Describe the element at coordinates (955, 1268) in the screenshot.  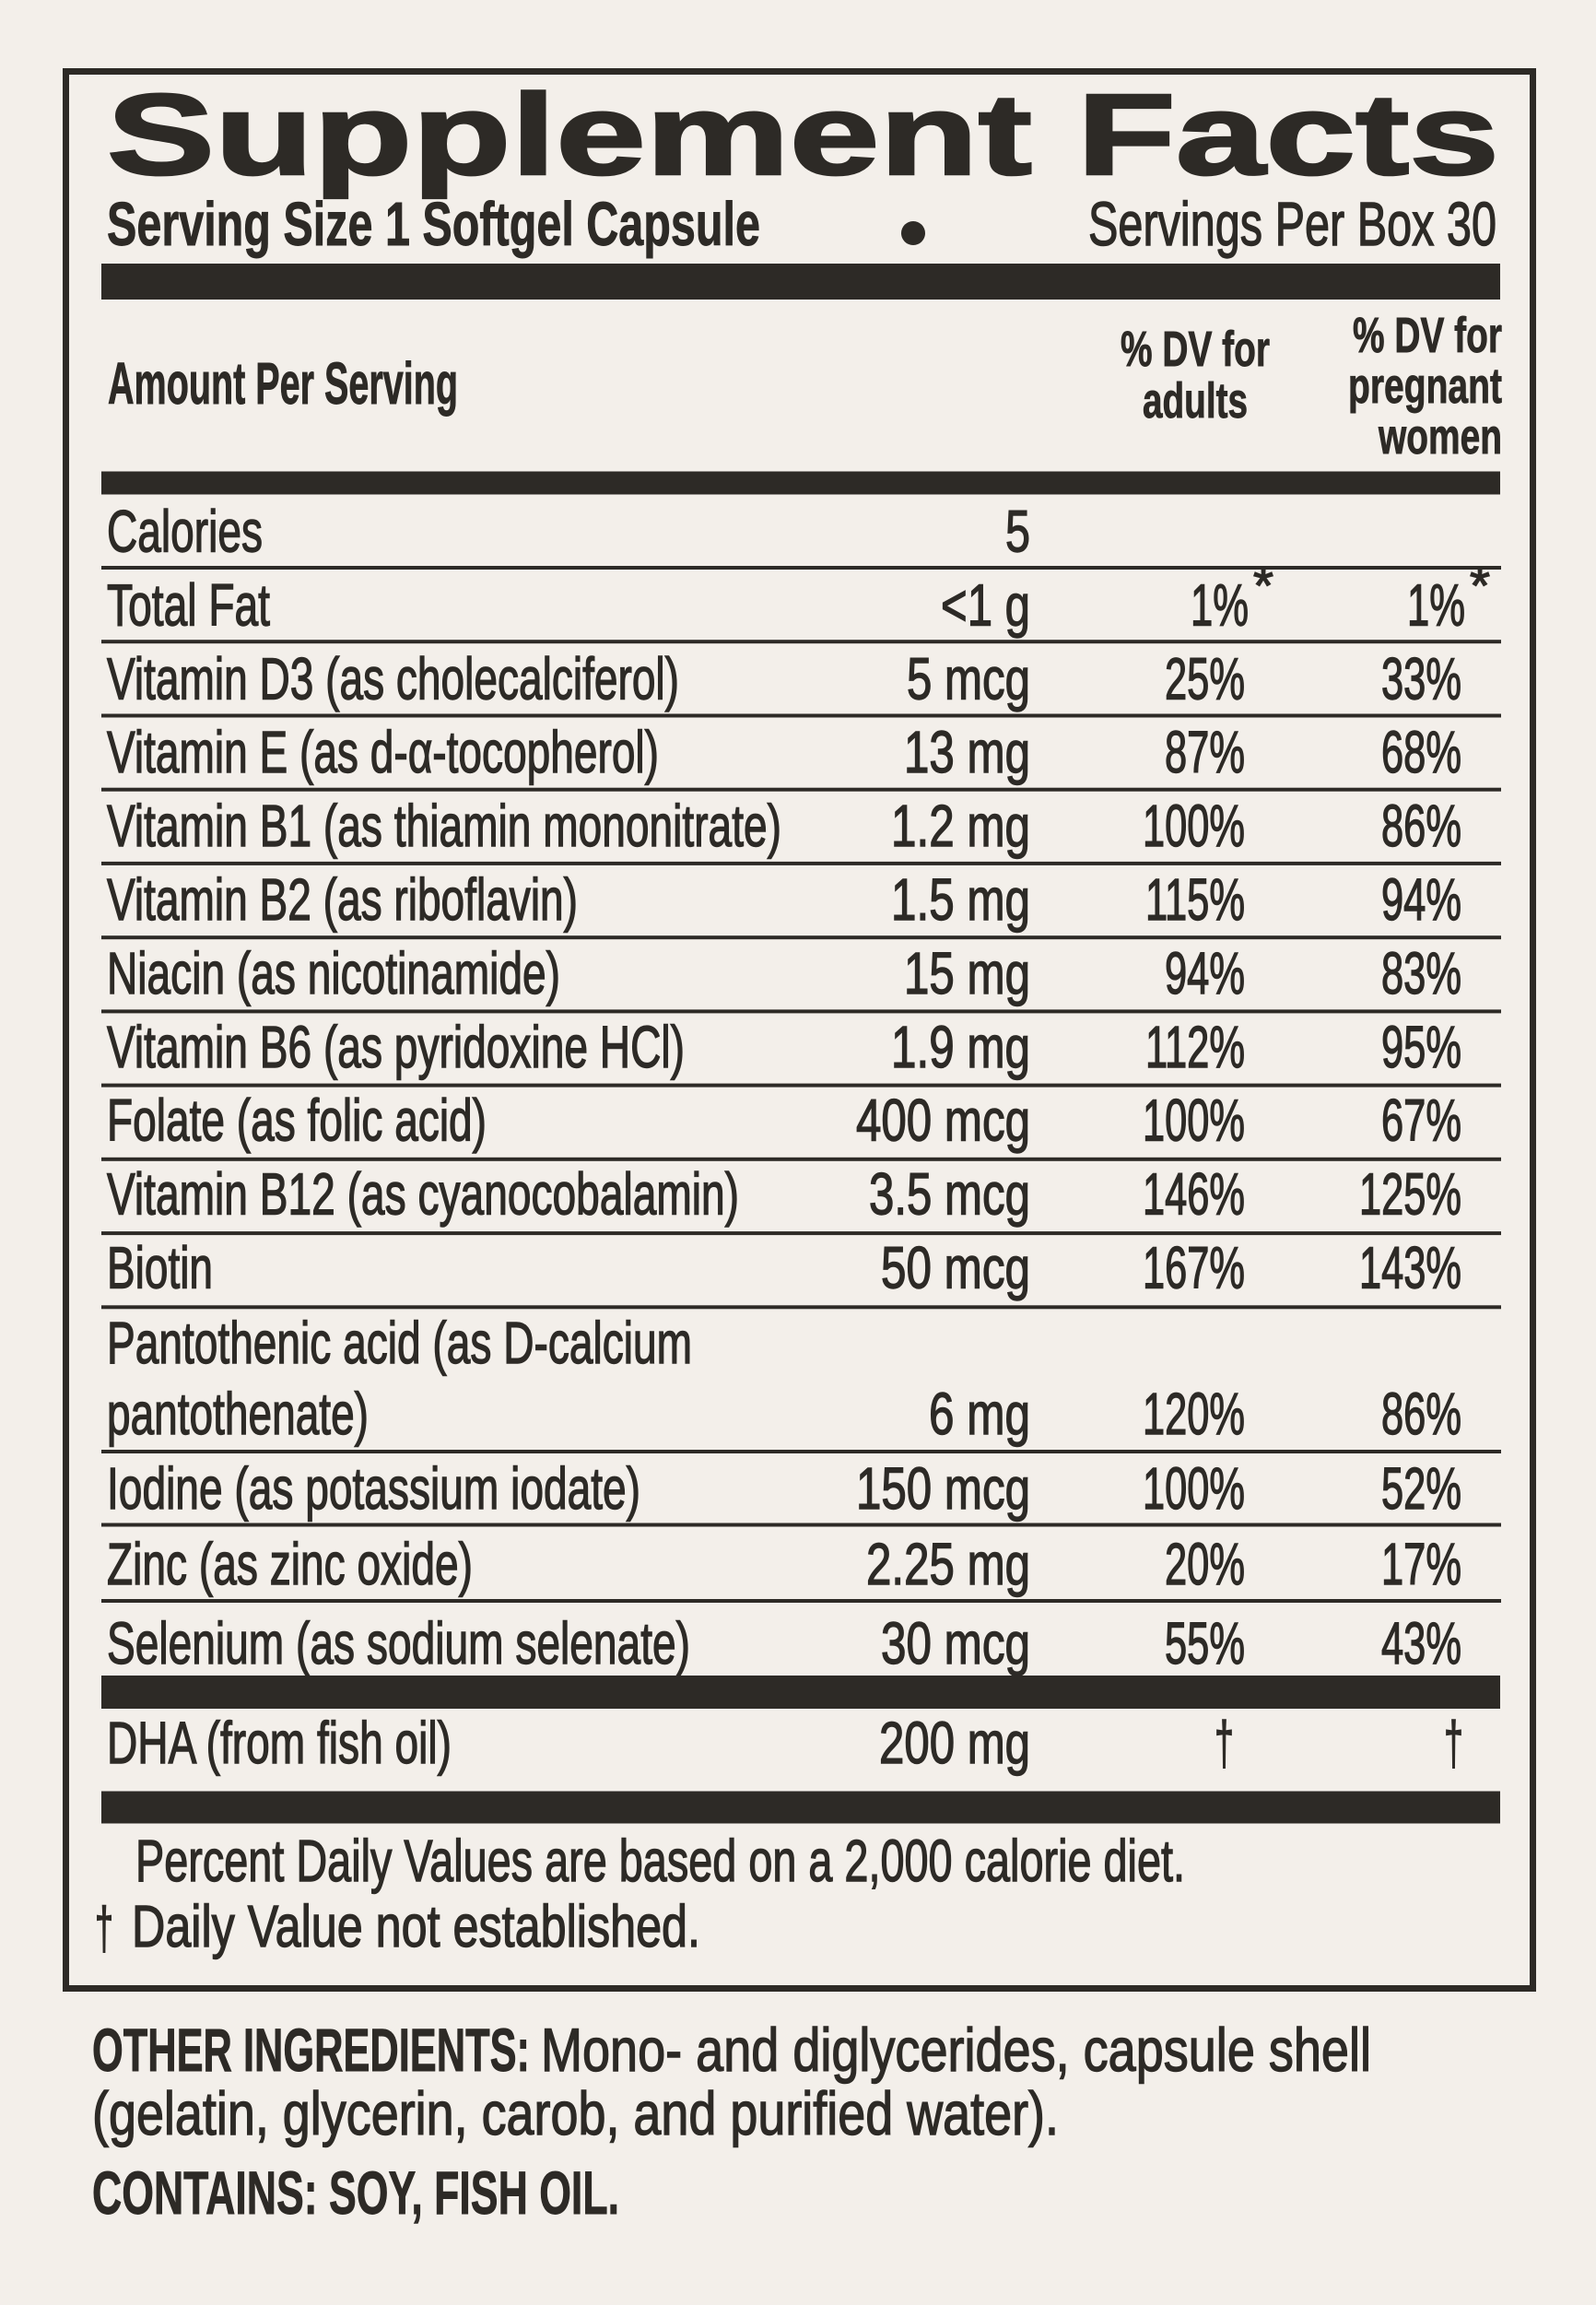
I see `svg-text: 50 mcg` at that location.